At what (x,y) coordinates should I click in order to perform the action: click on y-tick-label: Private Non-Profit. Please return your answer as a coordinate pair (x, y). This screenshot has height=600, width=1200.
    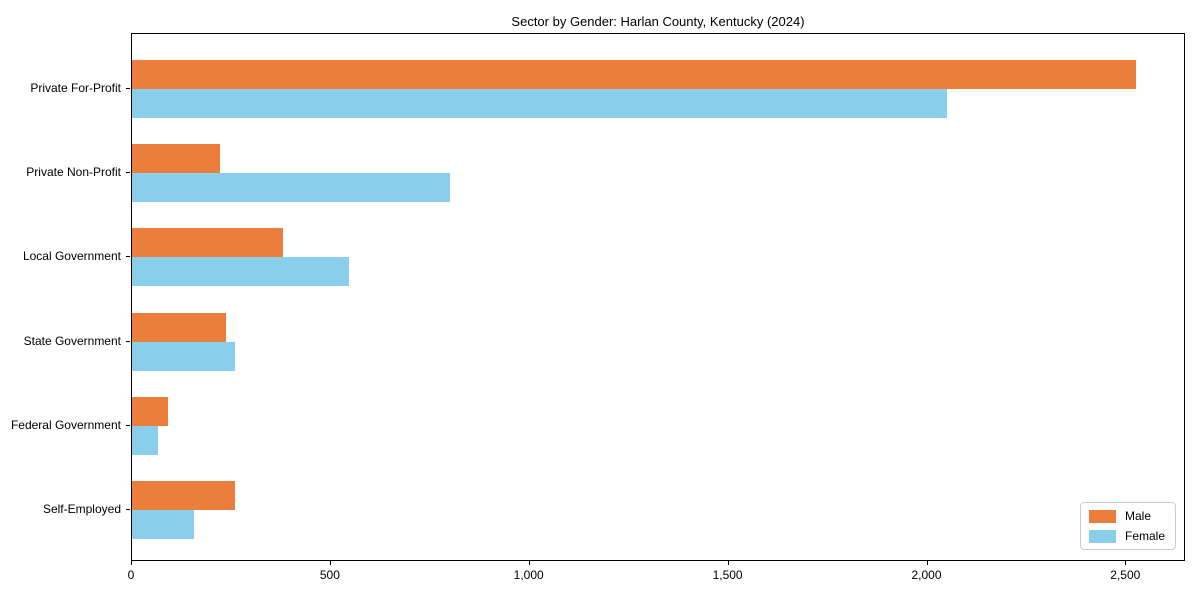
    Looking at the image, I should click on (73, 172).